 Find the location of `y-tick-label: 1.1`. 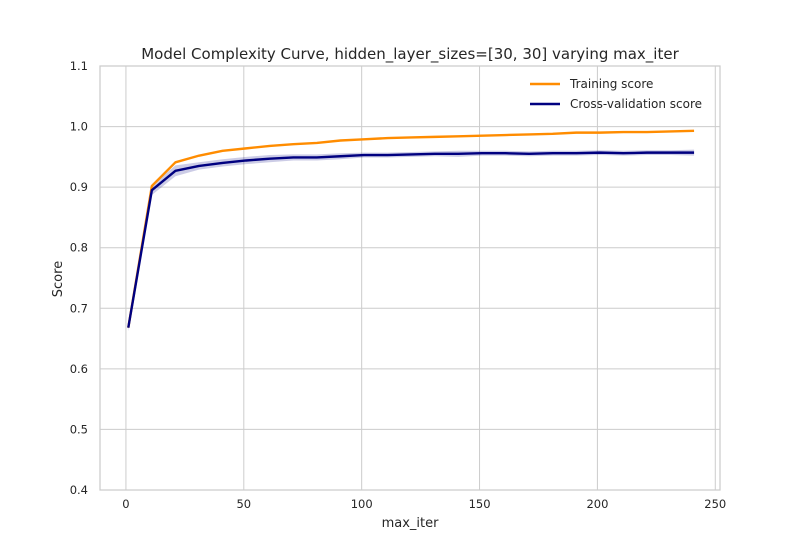

y-tick-label: 1.1 is located at coordinates (79, 66).